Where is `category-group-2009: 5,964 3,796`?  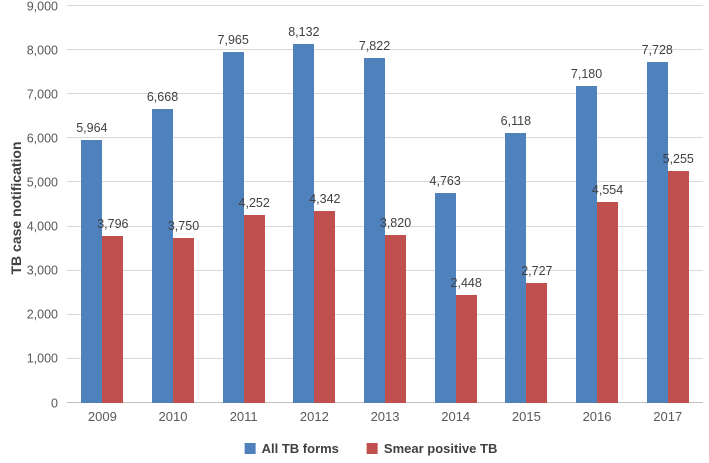
category-group-2009: 5,964 3,796 is located at coordinates (102, 204).